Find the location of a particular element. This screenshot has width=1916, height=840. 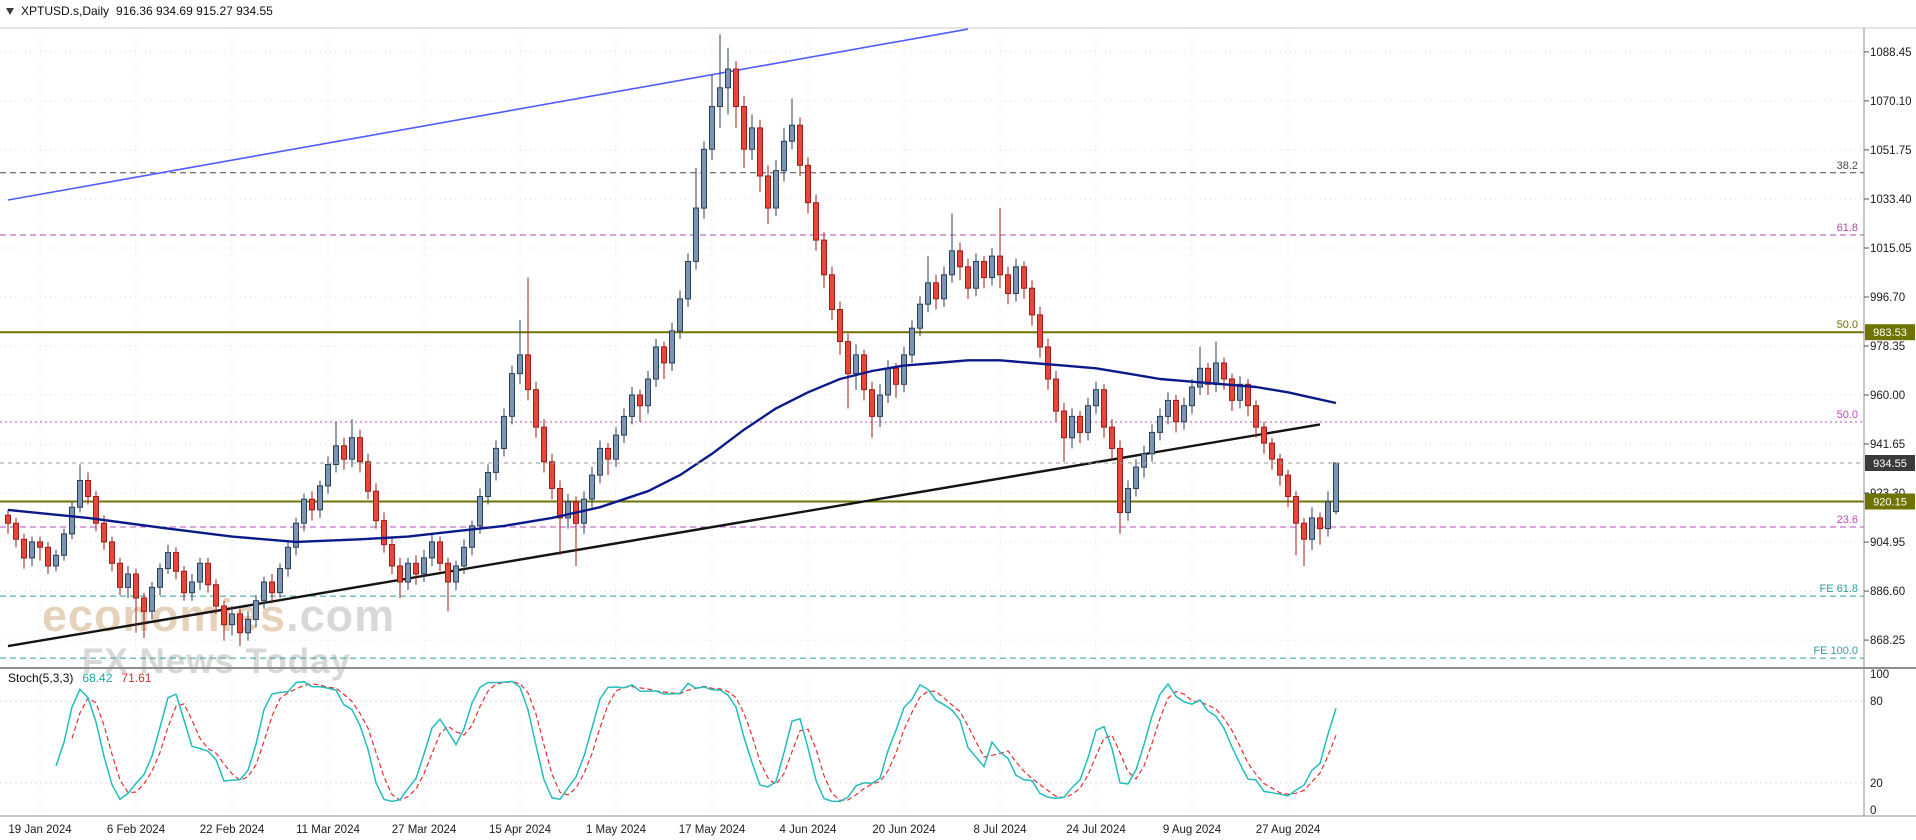

fib-level-label: 23.6 is located at coordinates (1847, 520).